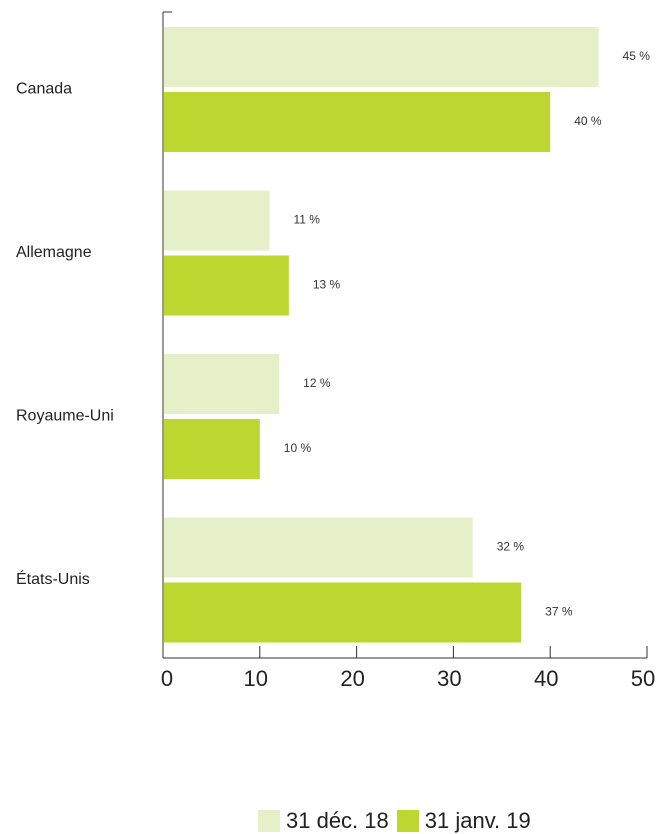 The image size is (660, 834). What do you see at coordinates (337, 820) in the screenshot?
I see `legend-label-series-1: 31 déc. 18` at bounding box center [337, 820].